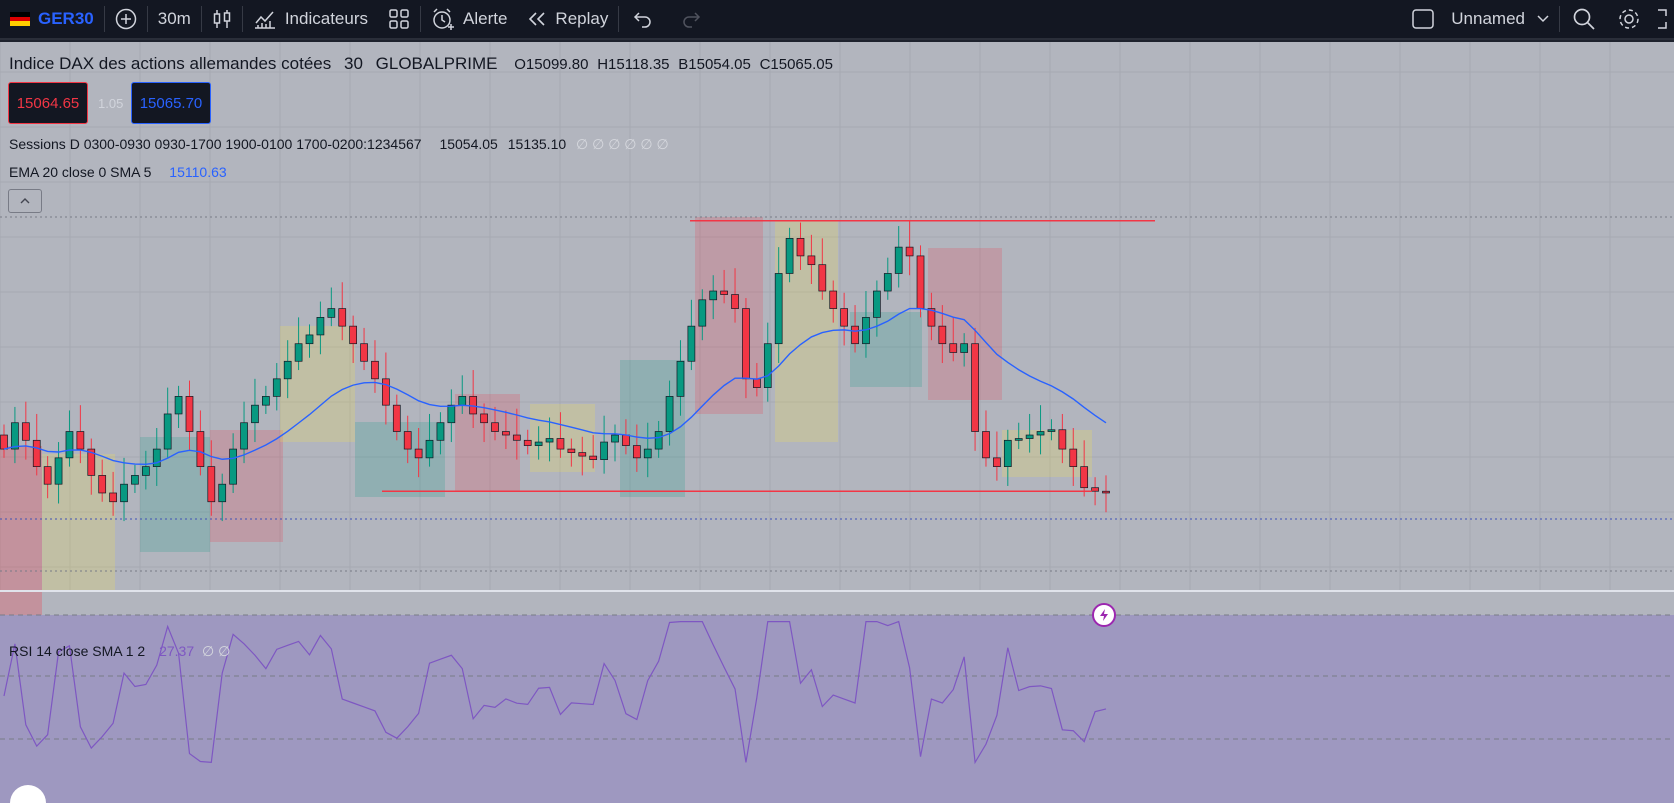 The image size is (1674, 803). I want to click on replay-label: Replay, so click(582, 18).